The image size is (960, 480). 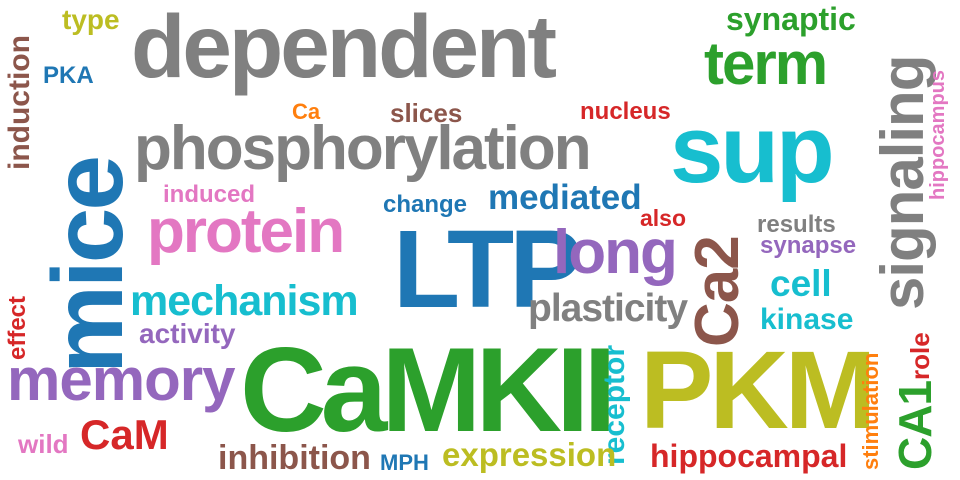 I want to click on word-mice: mice, so click(x=88, y=266).